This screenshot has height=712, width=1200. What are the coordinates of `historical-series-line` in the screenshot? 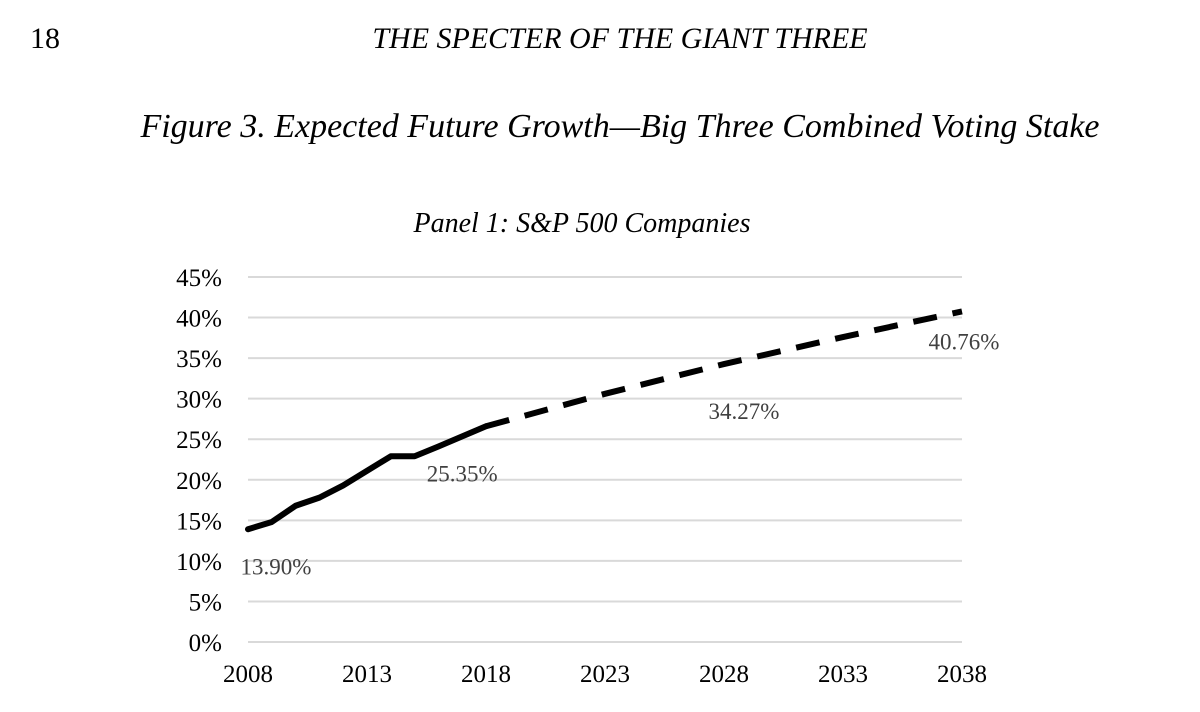 It's located at (367, 478).